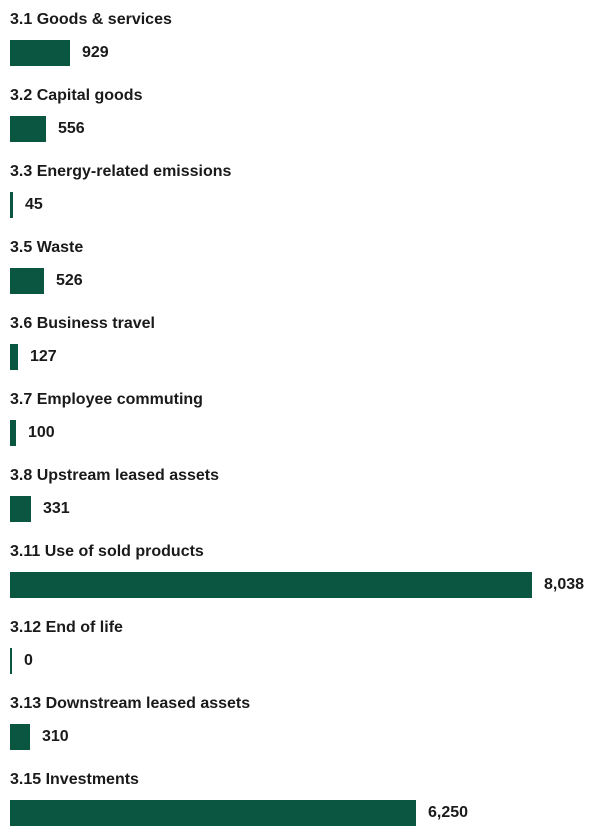 This screenshot has height=836, width=596. Describe the element at coordinates (107, 551) in the screenshot. I see `category-label: 3.11 Use of sold products` at that location.